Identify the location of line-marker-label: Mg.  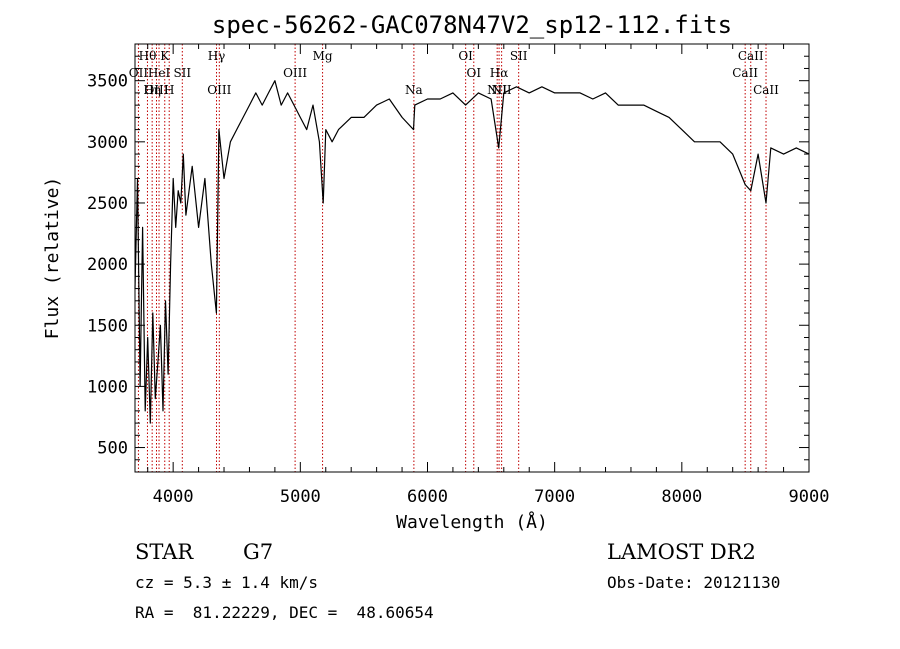
(323, 56).